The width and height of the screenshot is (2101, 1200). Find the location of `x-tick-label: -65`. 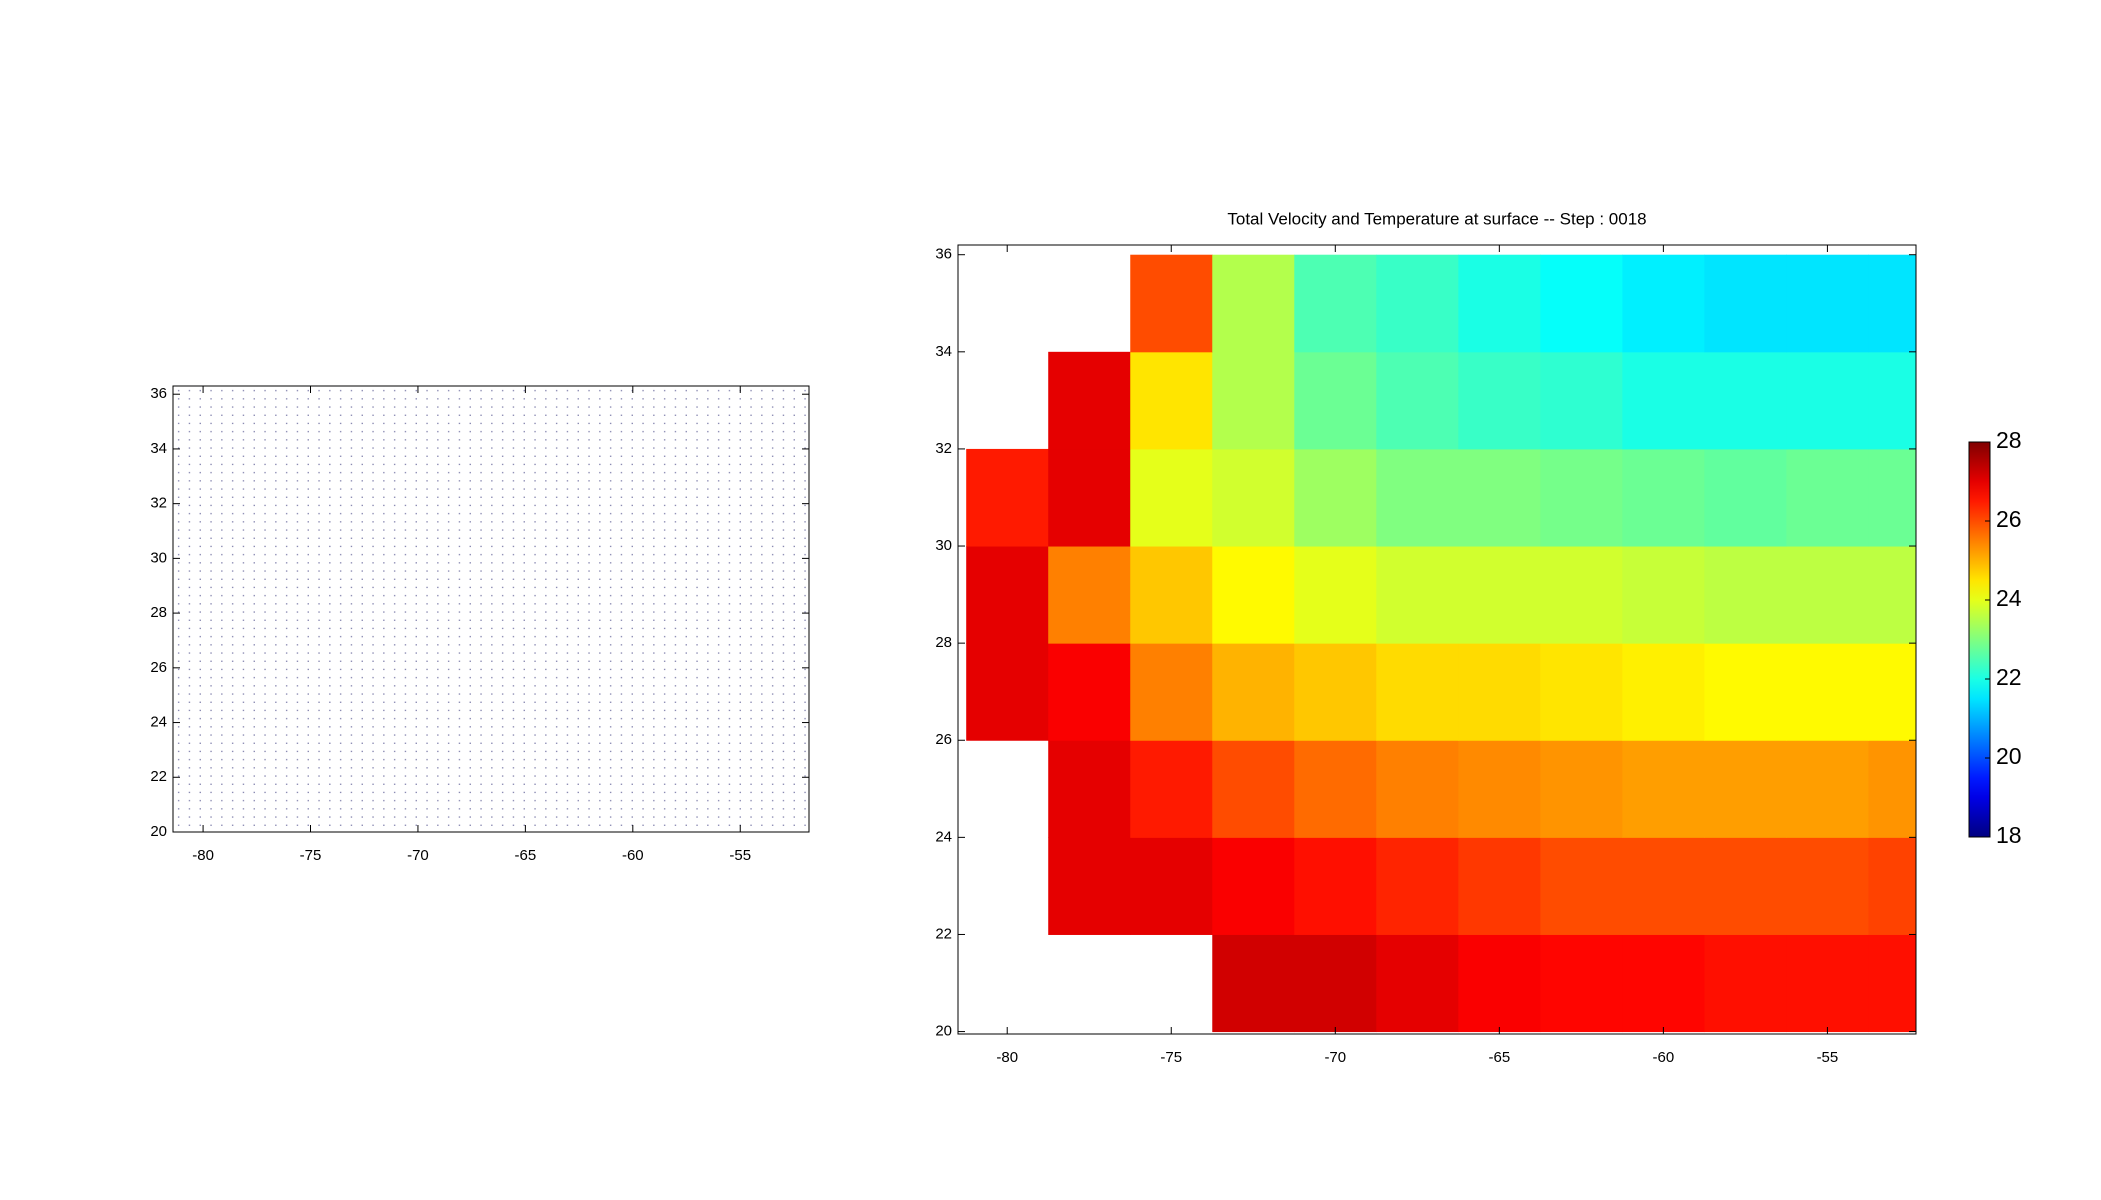

x-tick-label: -65 is located at coordinates (1499, 1057).